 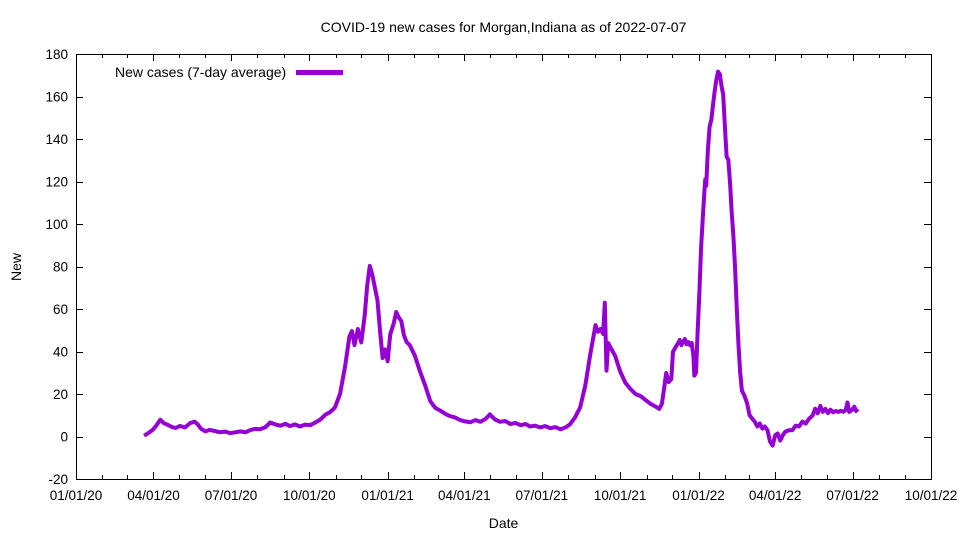 What do you see at coordinates (56, 139) in the screenshot?
I see `y-tick-label: 140` at bounding box center [56, 139].